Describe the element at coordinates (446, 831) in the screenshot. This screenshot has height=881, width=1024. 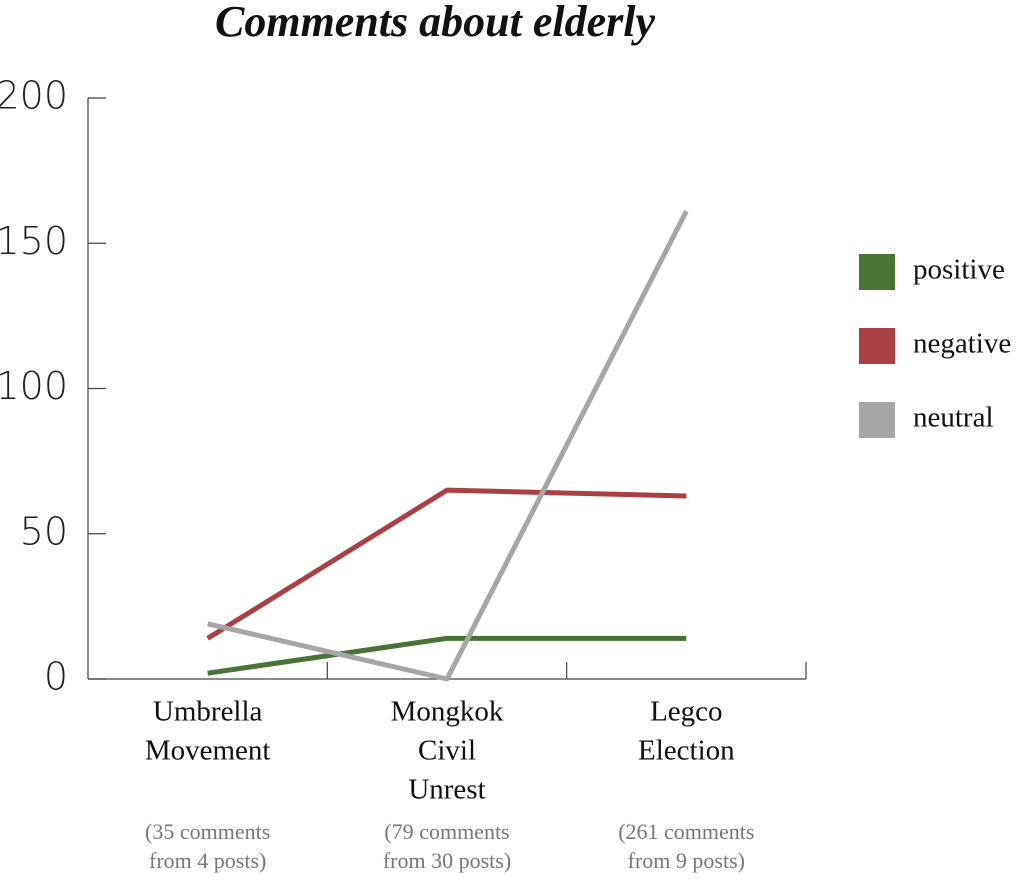
I see `category-note: (79 comments` at that location.